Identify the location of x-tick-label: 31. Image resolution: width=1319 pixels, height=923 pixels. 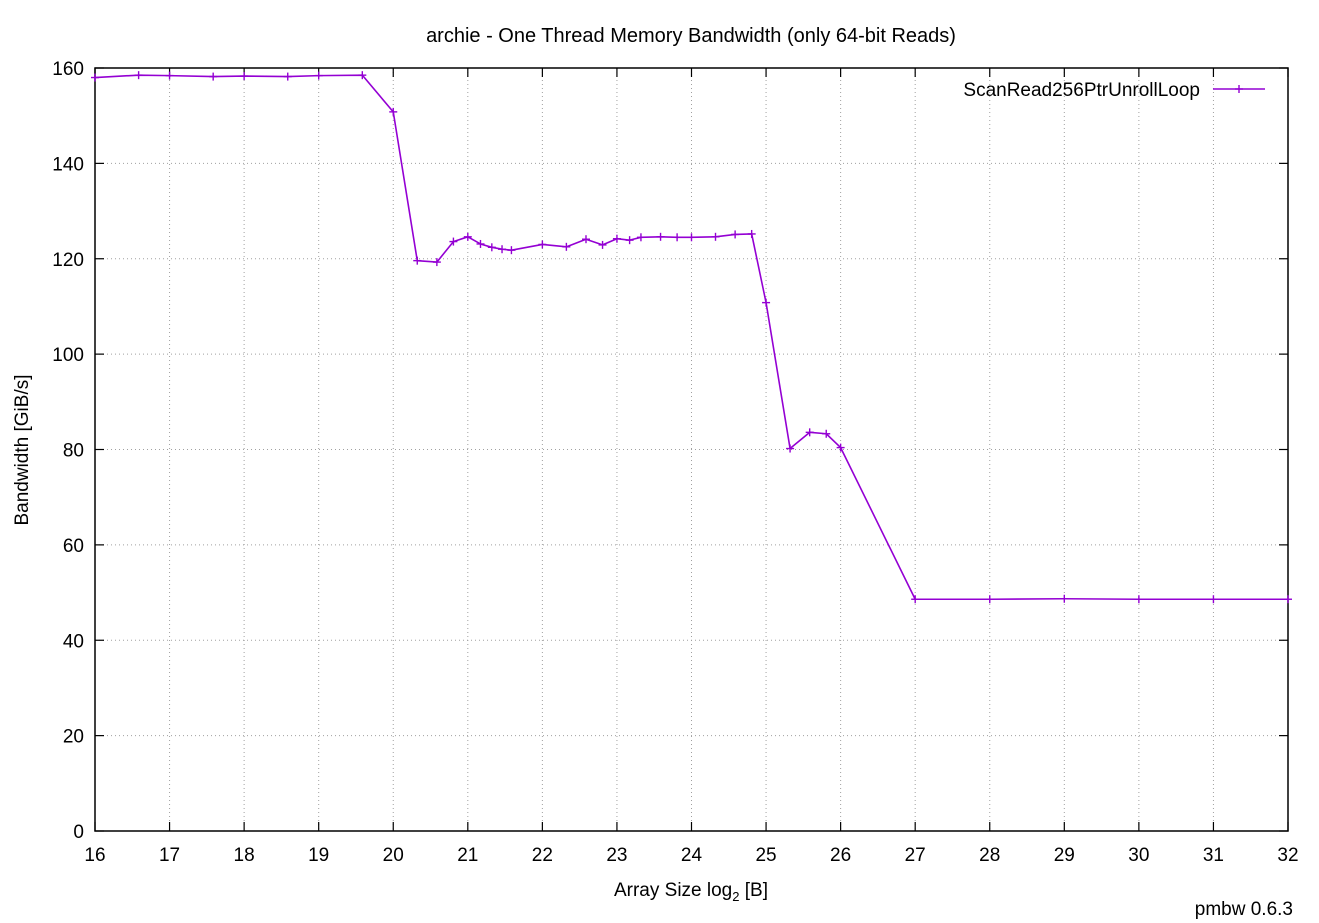
(1213, 855).